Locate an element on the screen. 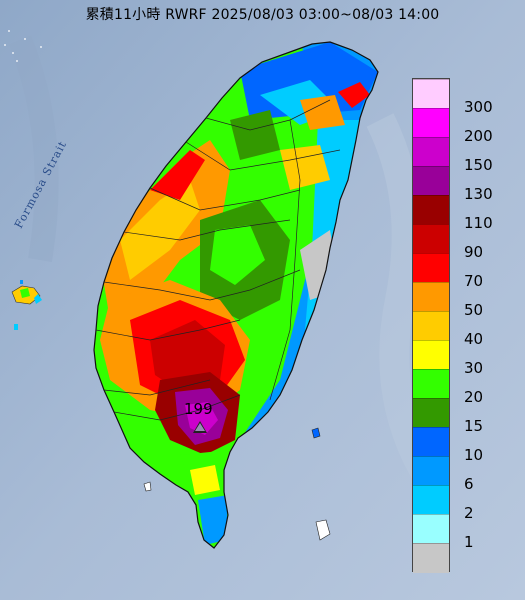 The height and width of the screenshot is (600, 525). legend-label: 200 is located at coordinates (478, 136).